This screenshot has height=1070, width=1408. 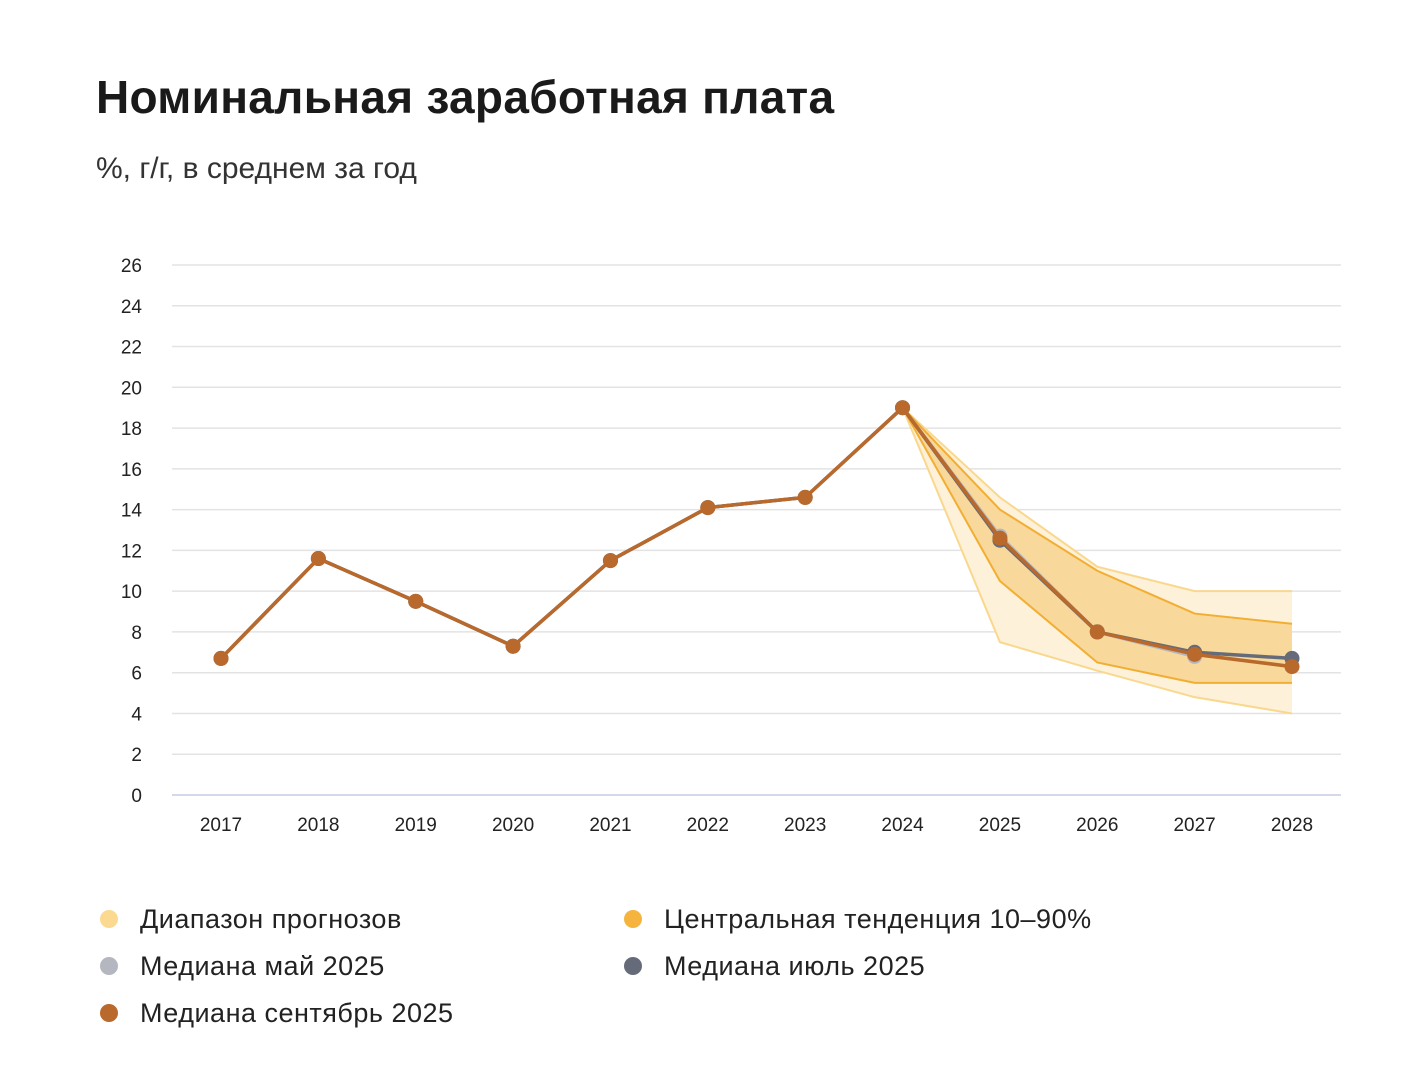 I want to click on x-tick-label: 2025, so click(x=1000, y=825).